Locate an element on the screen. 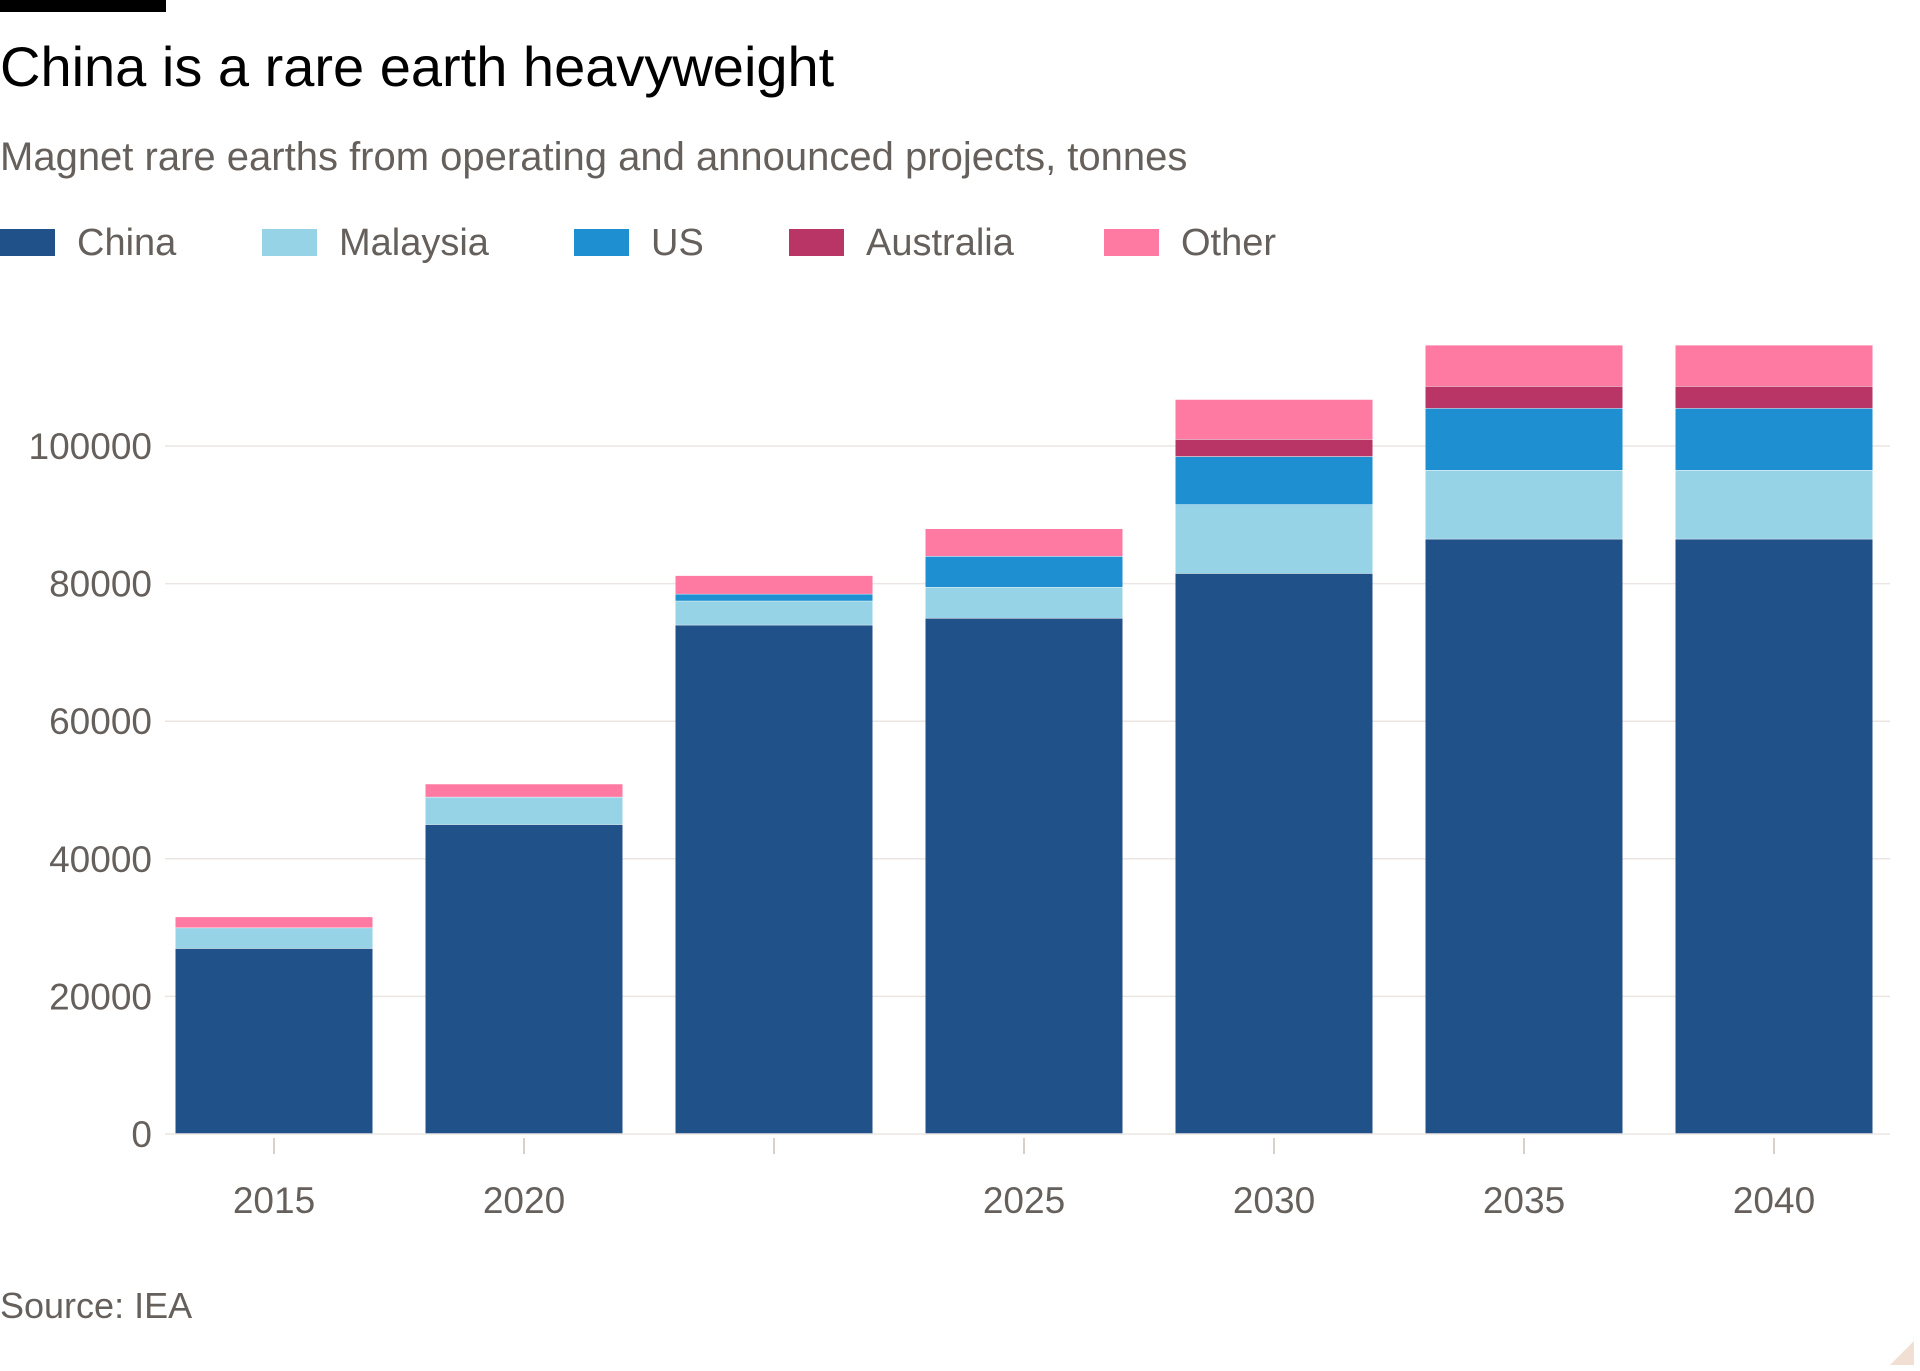  y-tick-label: 60000 is located at coordinates (100, 721).